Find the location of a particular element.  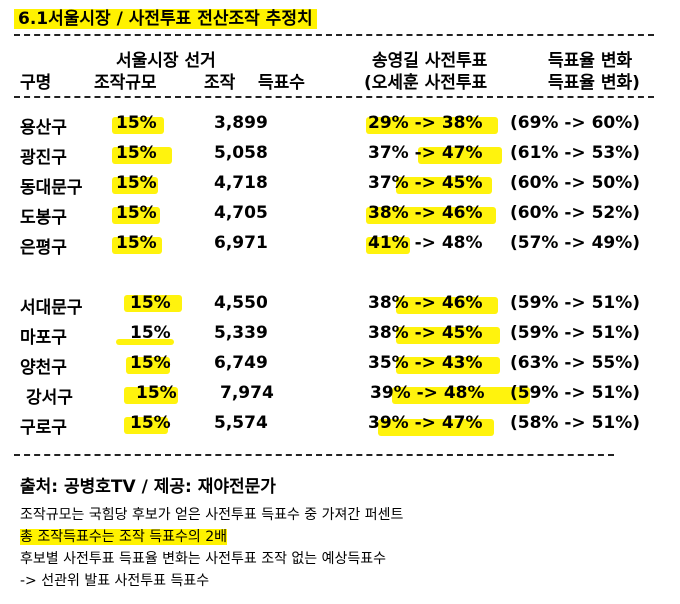

turnout-change: 39% -> 48% is located at coordinates (427, 393).